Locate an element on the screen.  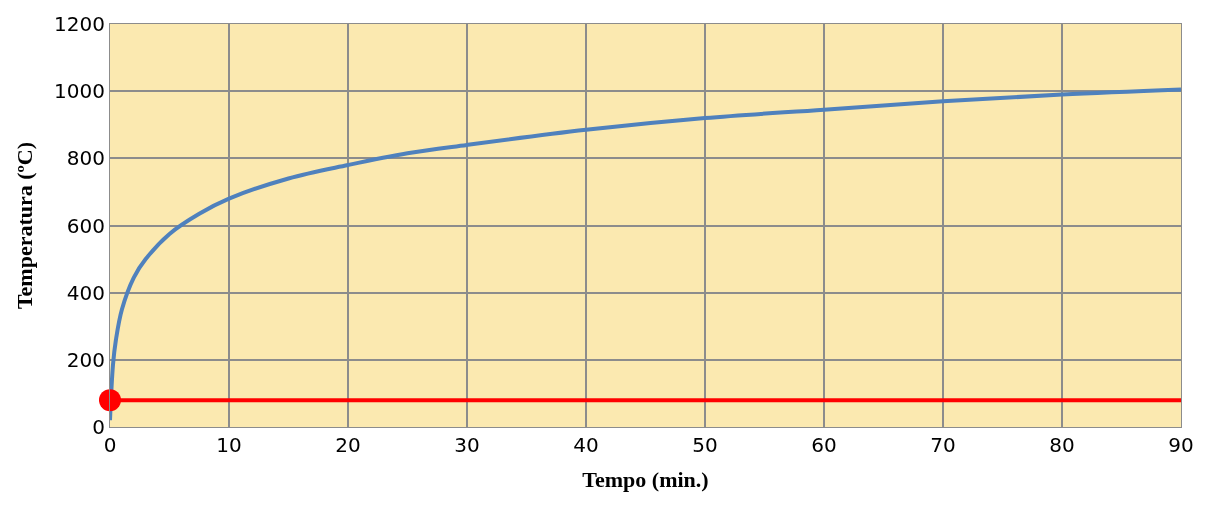
y-tick-label: 600 is located at coordinates (85, 225).